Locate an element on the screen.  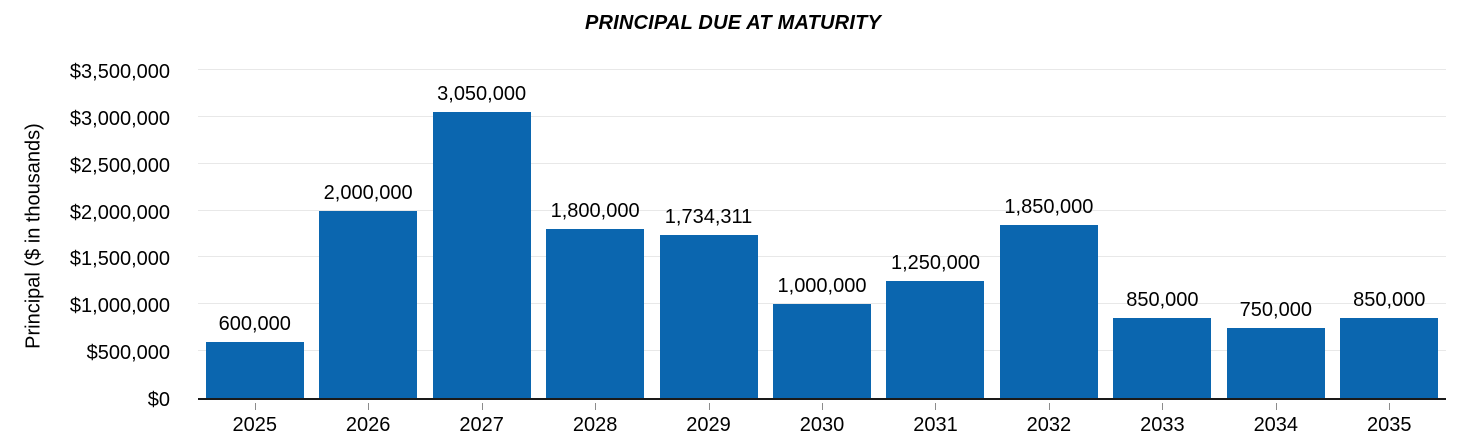
x-tick-label: 2029 is located at coordinates (708, 425).